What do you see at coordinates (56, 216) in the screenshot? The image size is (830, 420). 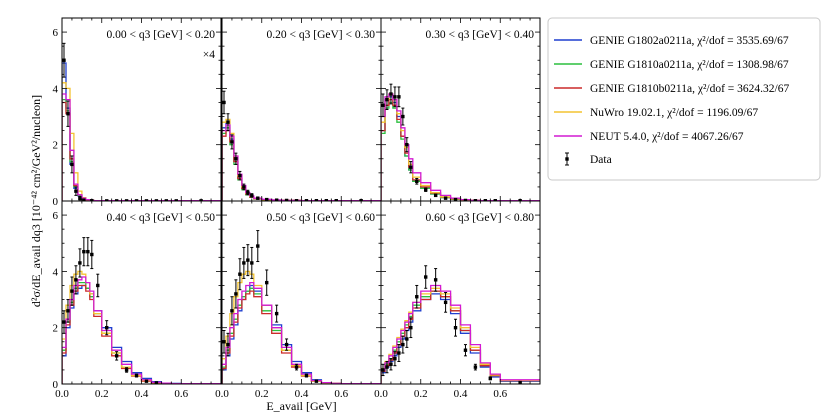 I see `y-tick-label: 6` at bounding box center [56, 216].